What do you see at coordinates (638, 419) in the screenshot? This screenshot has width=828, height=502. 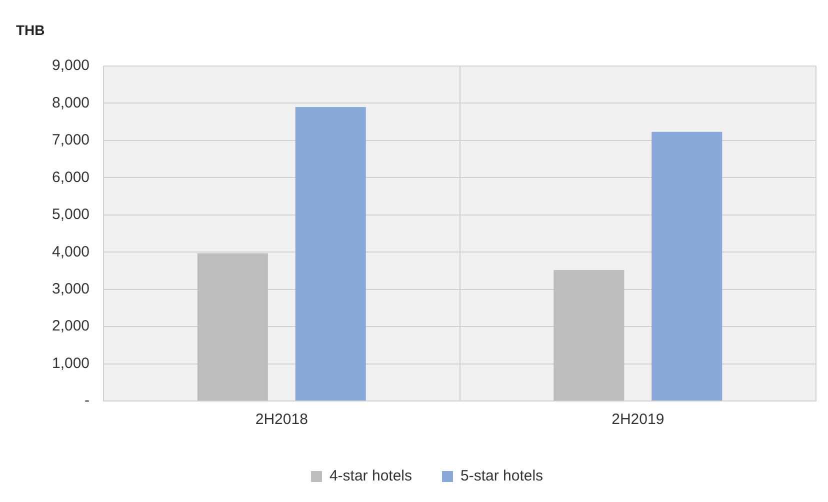 I see `x-tick-label: 2H2019` at bounding box center [638, 419].